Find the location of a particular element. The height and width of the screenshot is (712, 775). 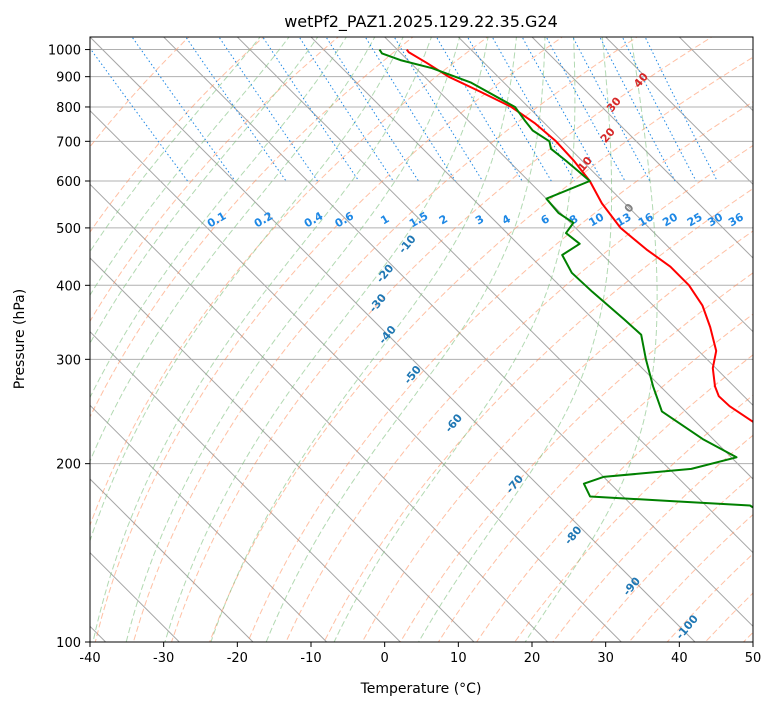

y-tick-label: 900 is located at coordinates (68, 78).